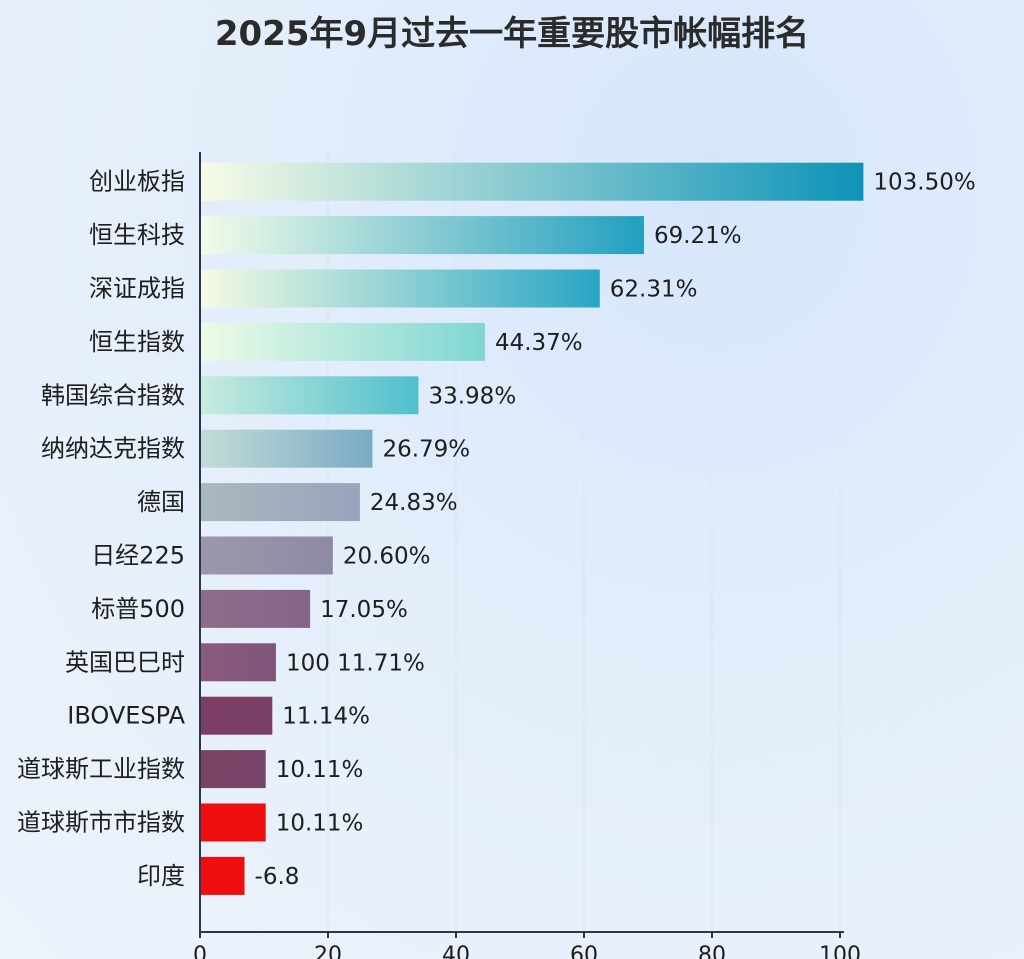 The image size is (1024, 959). What do you see at coordinates (137, 342) in the screenshot?
I see `category-label: 恒生指数` at bounding box center [137, 342].